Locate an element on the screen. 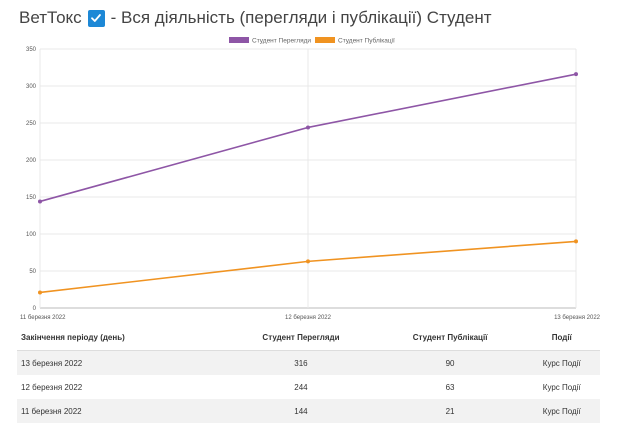 The image size is (640, 423). cell-date: 12 березня 2022 is located at coordinates (52, 387).